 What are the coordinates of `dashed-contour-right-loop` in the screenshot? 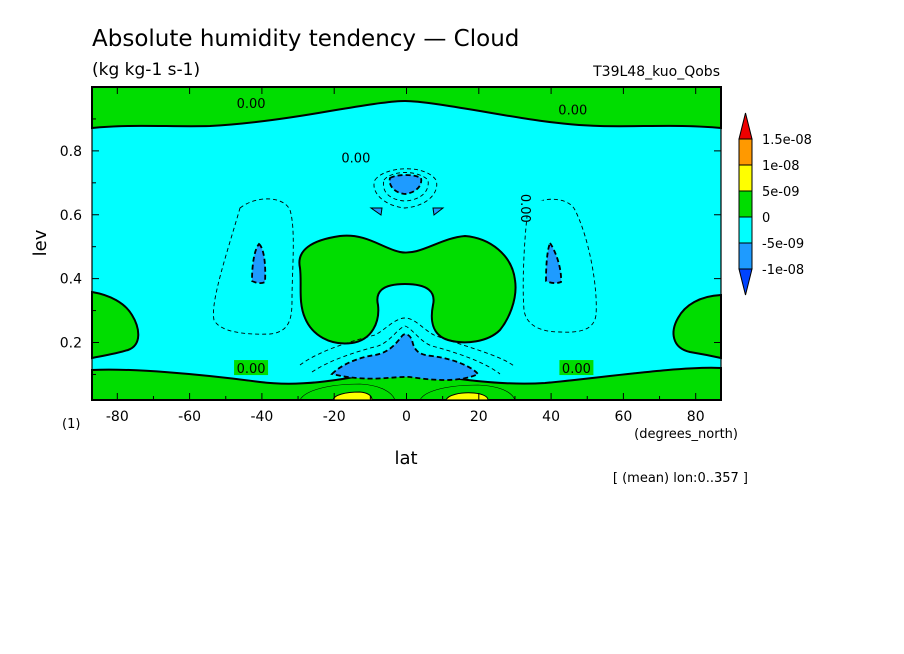 It's located at (559, 265).